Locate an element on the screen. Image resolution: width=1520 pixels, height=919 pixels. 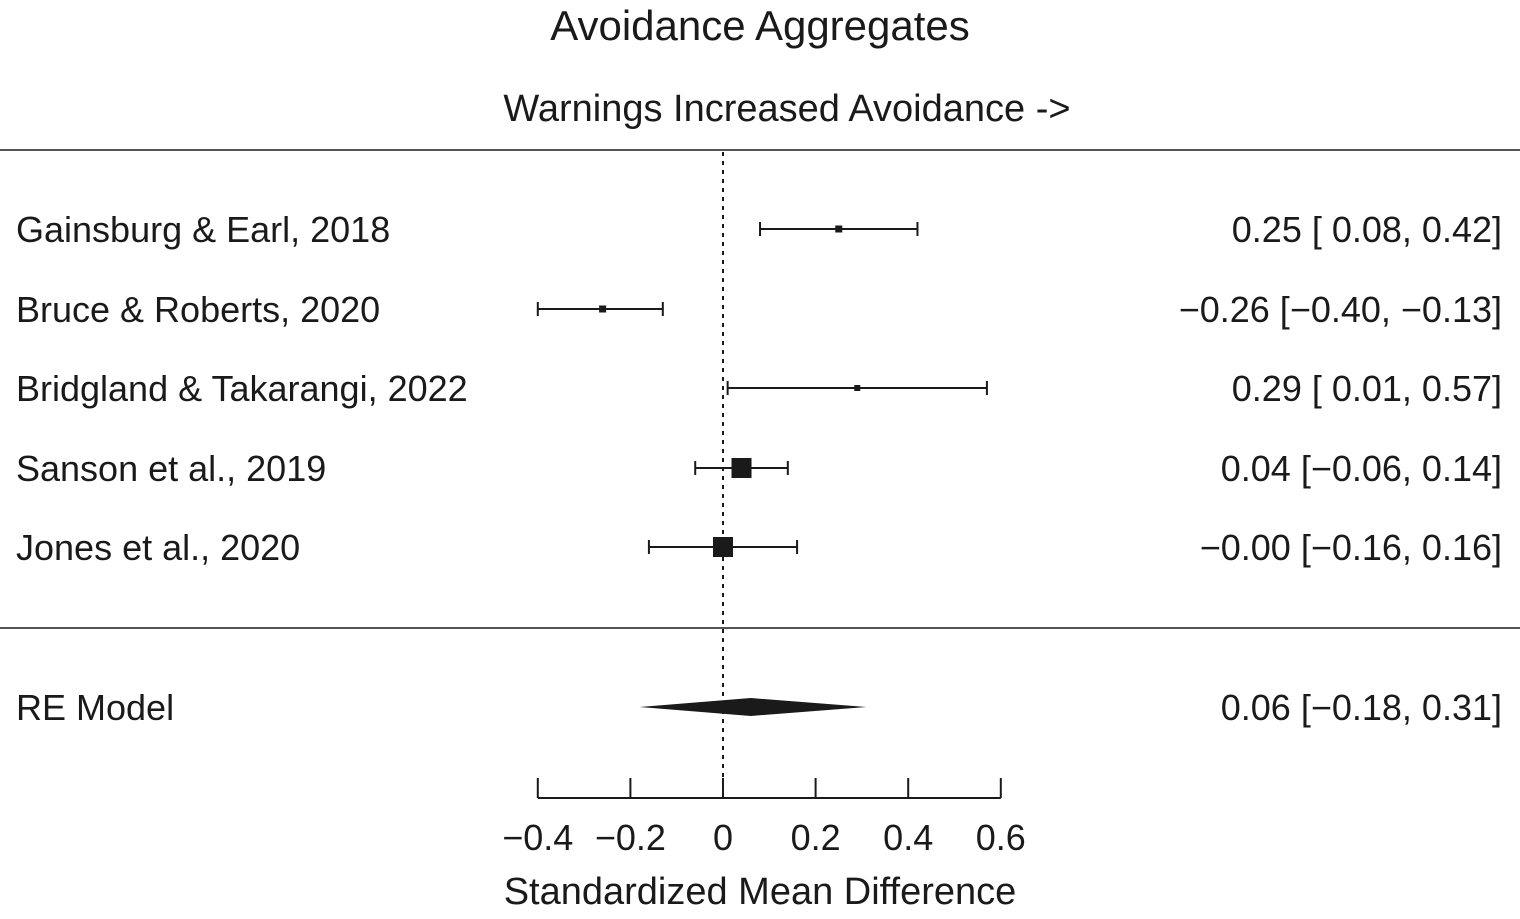
x-tick-label: −0.4 is located at coordinates (537, 837).